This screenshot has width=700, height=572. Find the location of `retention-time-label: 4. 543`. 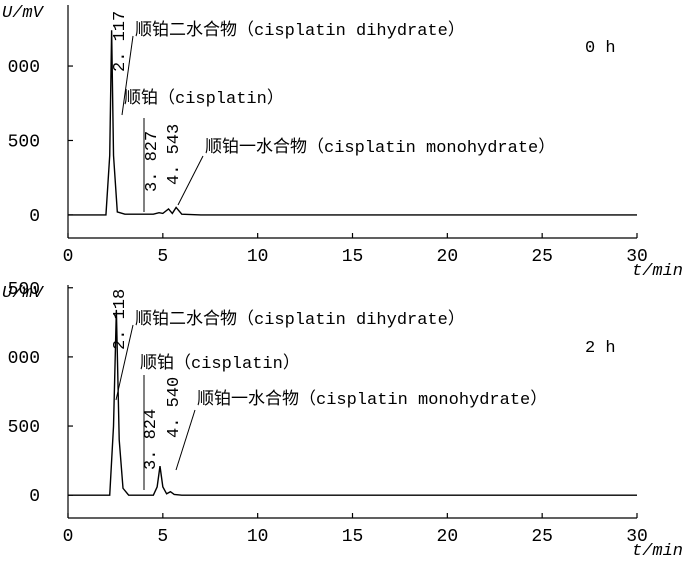

retention-time-label: 4. 543 is located at coordinates (174, 154).